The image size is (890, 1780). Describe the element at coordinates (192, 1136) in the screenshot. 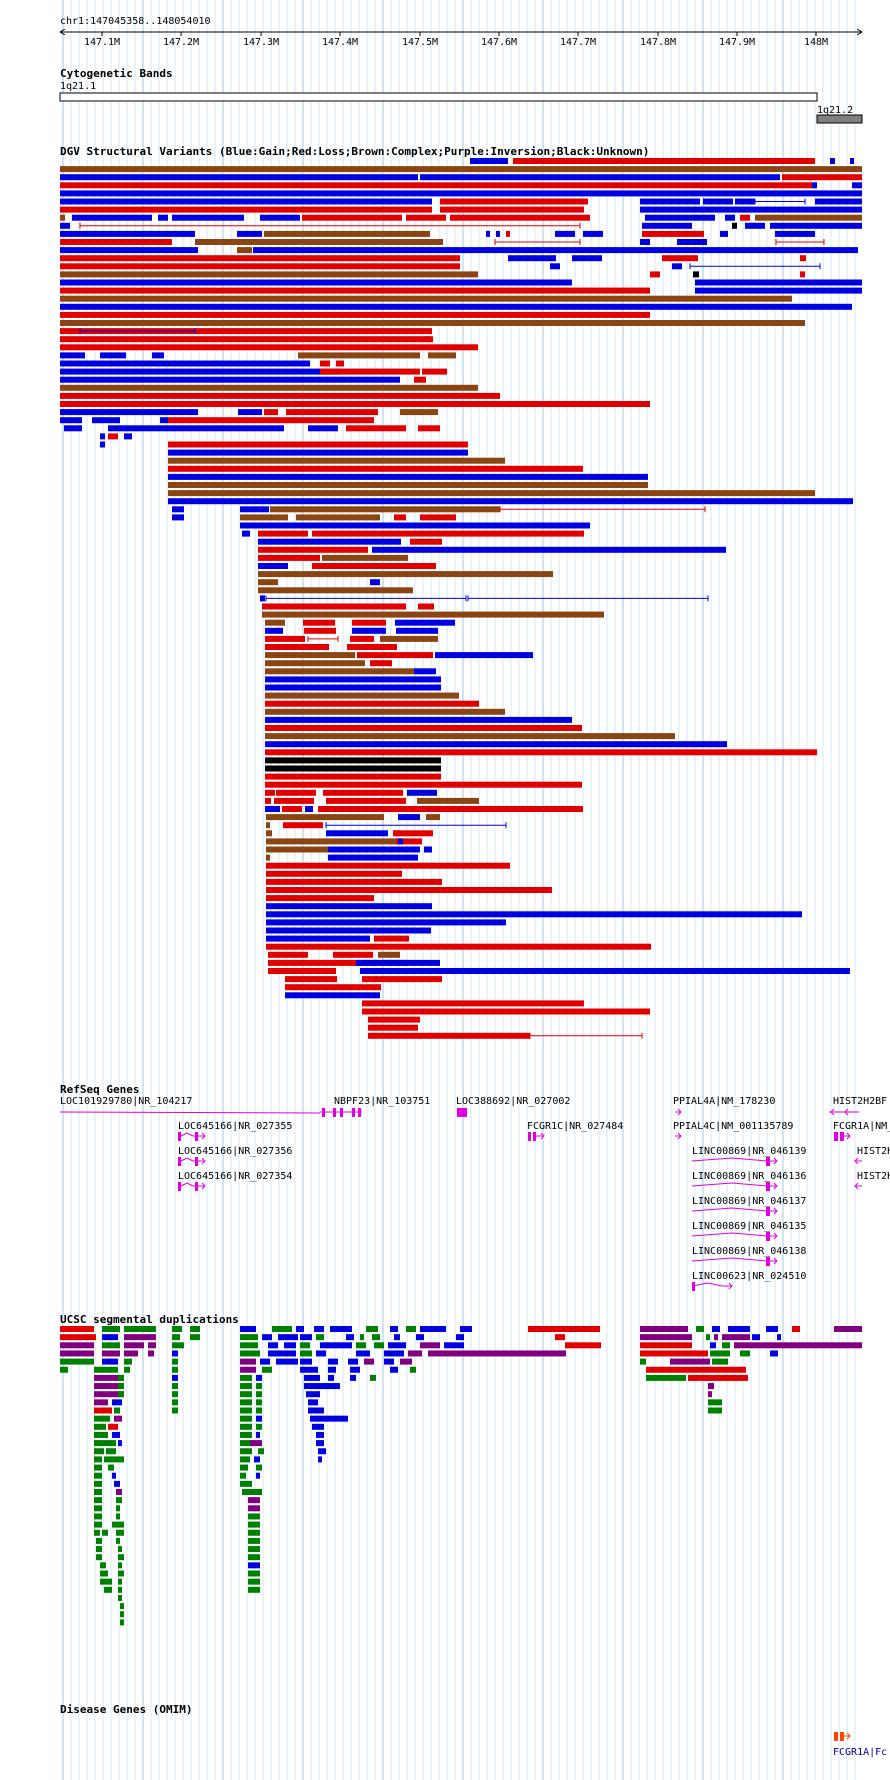

I see `gene-loc645166-a` at that location.